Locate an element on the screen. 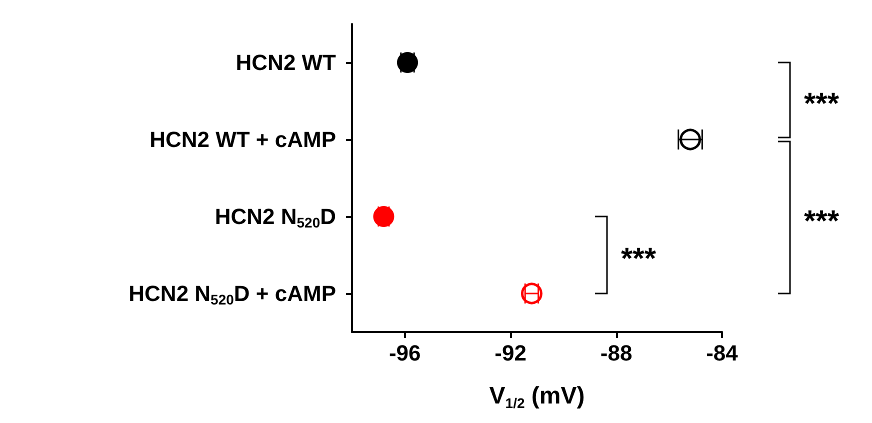 This screenshot has height=423, width=872. annotation: *** is located at coordinates (638, 259).